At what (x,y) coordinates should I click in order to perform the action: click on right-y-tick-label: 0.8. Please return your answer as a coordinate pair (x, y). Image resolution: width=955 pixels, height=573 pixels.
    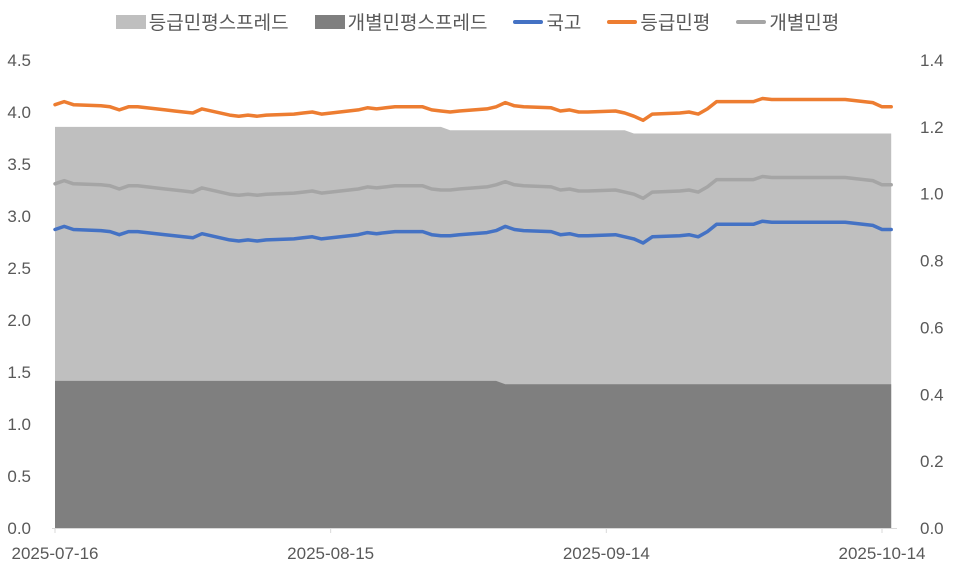
    Looking at the image, I should click on (932, 261).